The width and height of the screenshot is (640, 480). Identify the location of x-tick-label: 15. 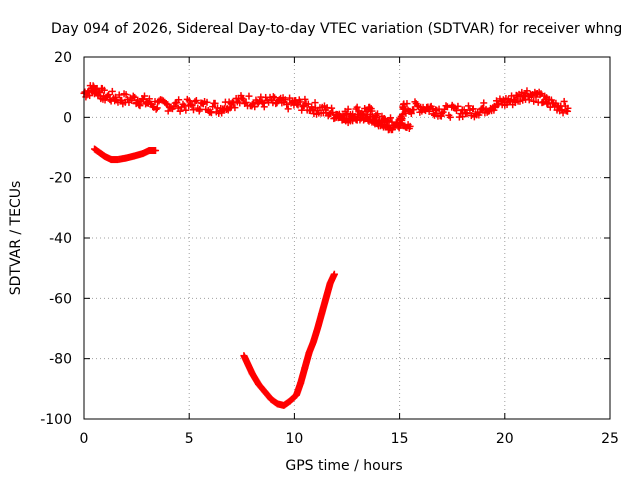
(400, 439).